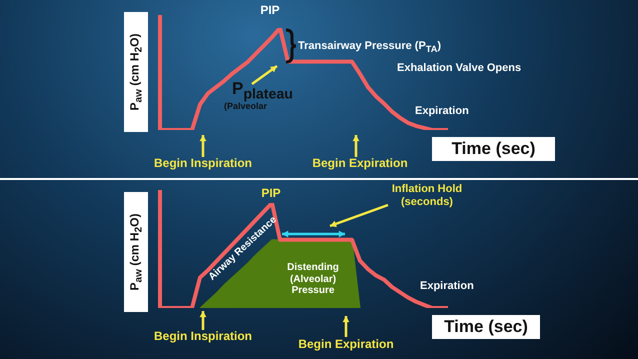  Describe the element at coordinates (313, 279) in the screenshot. I see `annotation: Distending (Alveolar) Pressure` at that location.